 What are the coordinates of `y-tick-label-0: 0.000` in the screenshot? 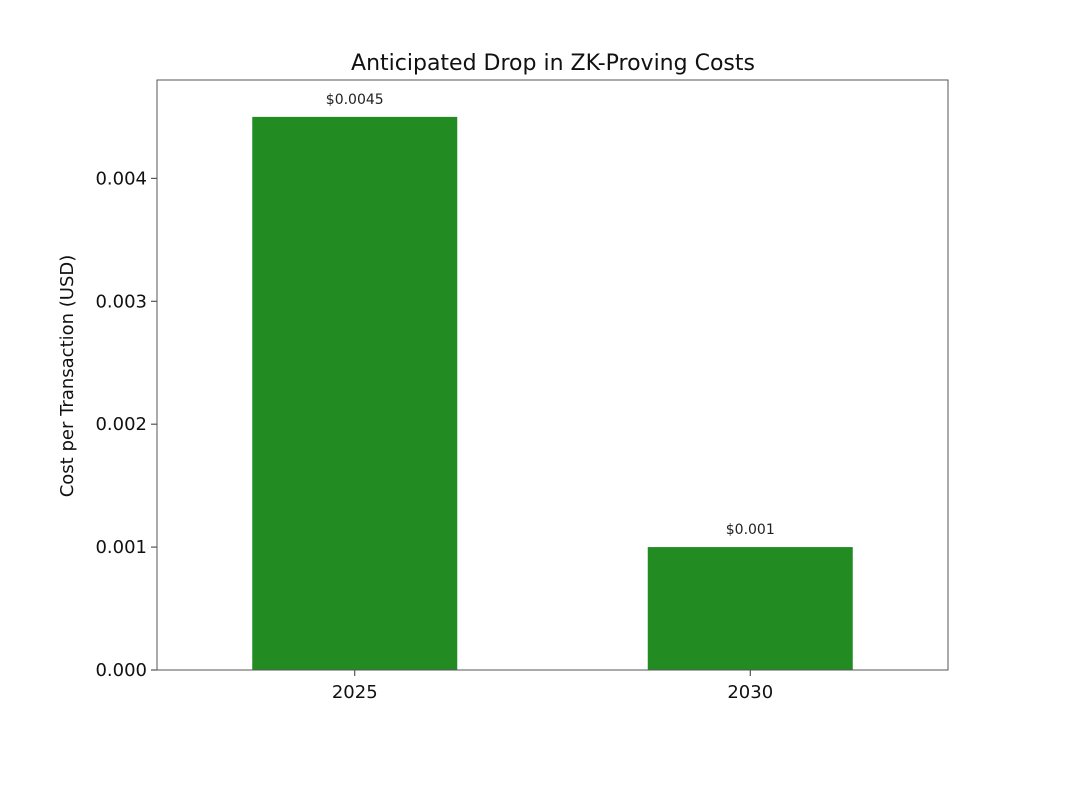 It's located at (121, 670).